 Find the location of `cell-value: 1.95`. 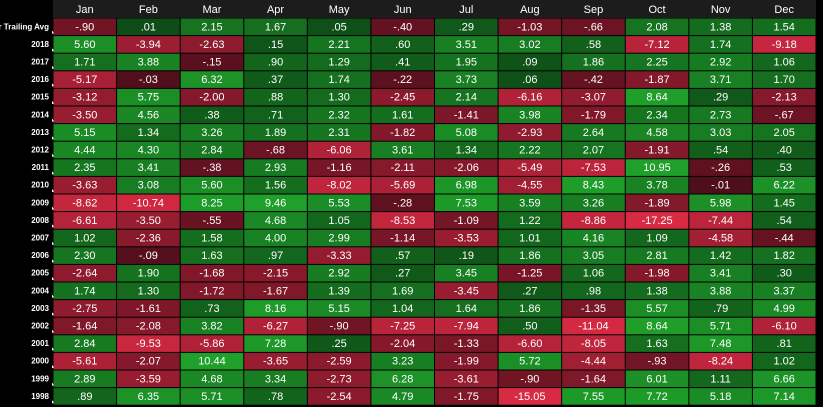

cell-value: 1.95 is located at coordinates (466, 63).